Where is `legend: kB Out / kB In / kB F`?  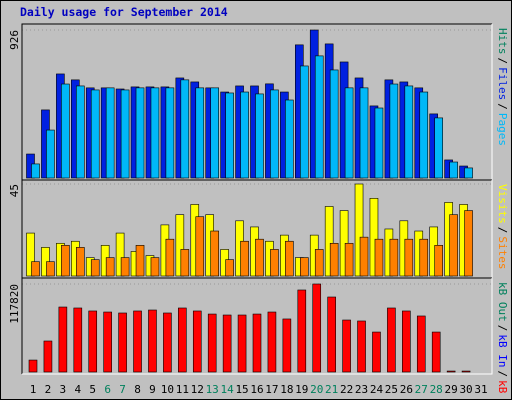
legend: kB Out / kB In / kB F is located at coordinates (502, 341).